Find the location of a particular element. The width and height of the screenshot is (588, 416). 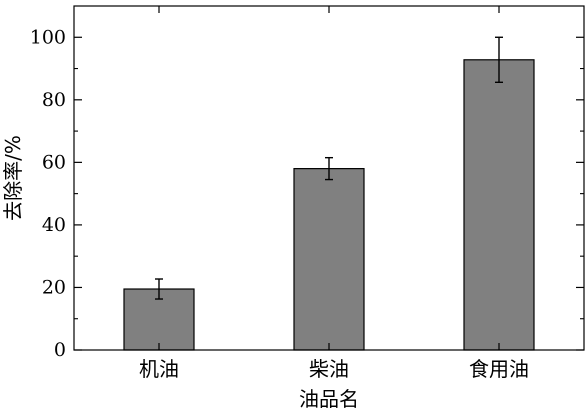

y-axis-title: 去除率/% is located at coordinates (13, 178).